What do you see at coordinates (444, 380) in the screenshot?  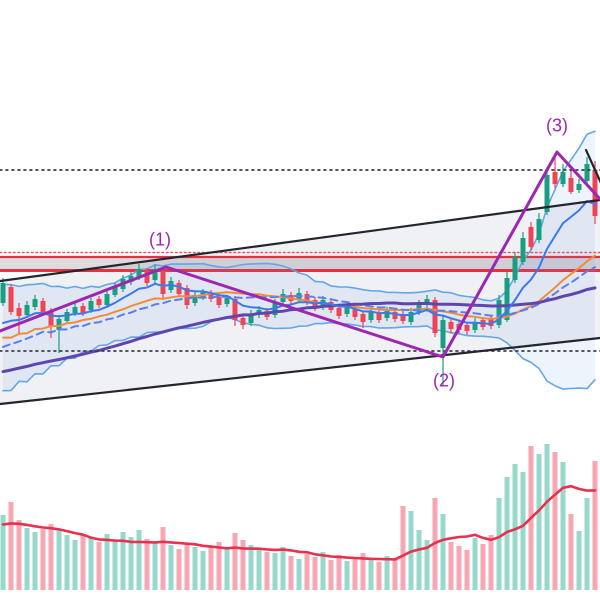 I see `wave-label-2: (2)` at bounding box center [444, 380].